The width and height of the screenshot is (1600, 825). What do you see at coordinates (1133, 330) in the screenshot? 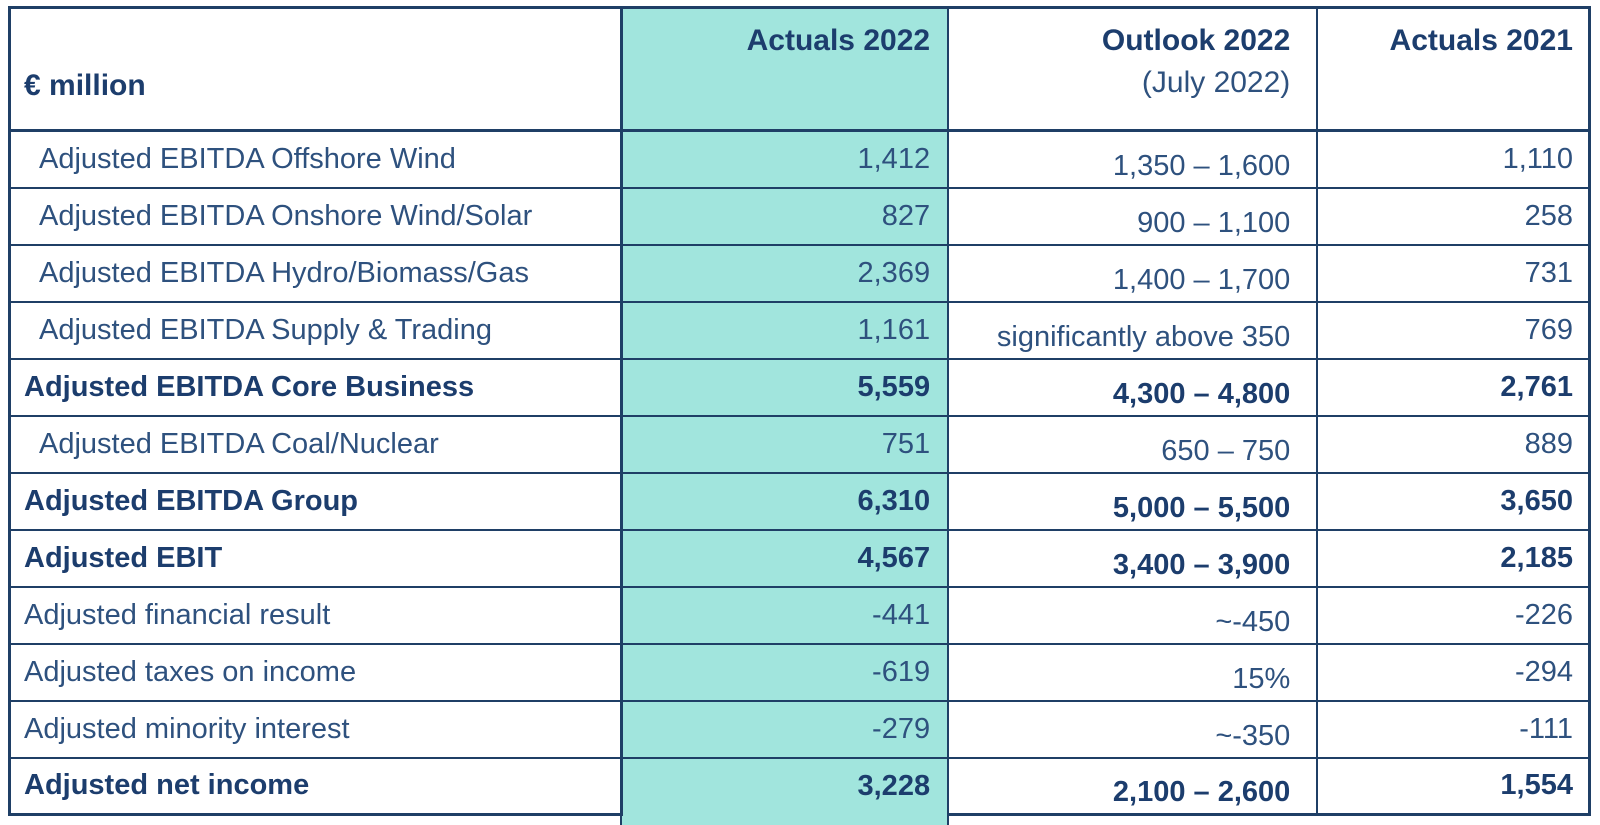
I see `outlook-2022-value: significantly above 350` at bounding box center [1133, 330].